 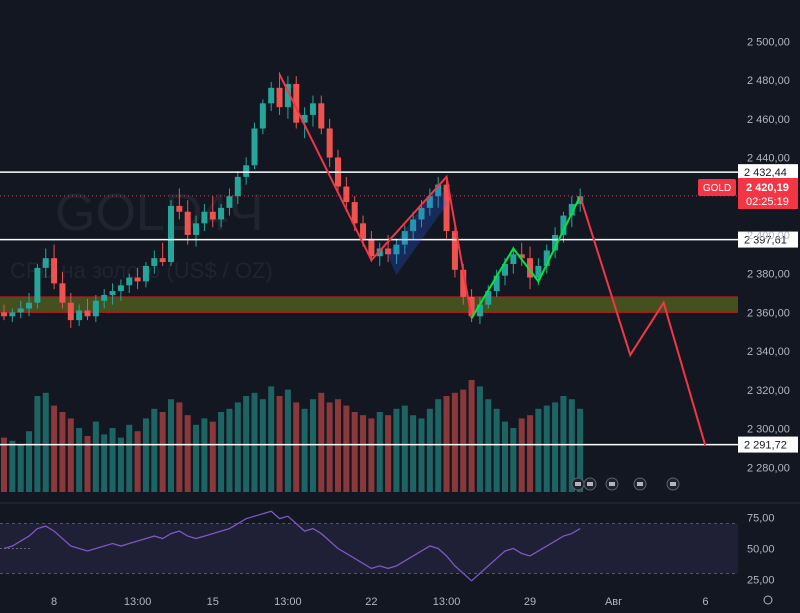 What do you see at coordinates (767, 202) in the screenshot?
I see `countdown-label: 02:25:19` at bounding box center [767, 202].